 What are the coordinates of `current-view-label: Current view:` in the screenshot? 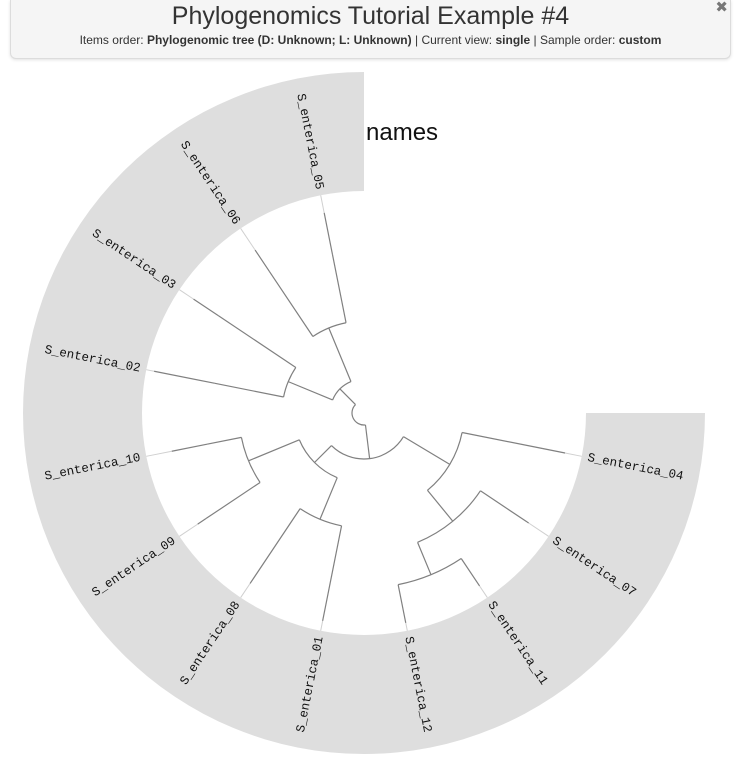 It's located at (457, 40).